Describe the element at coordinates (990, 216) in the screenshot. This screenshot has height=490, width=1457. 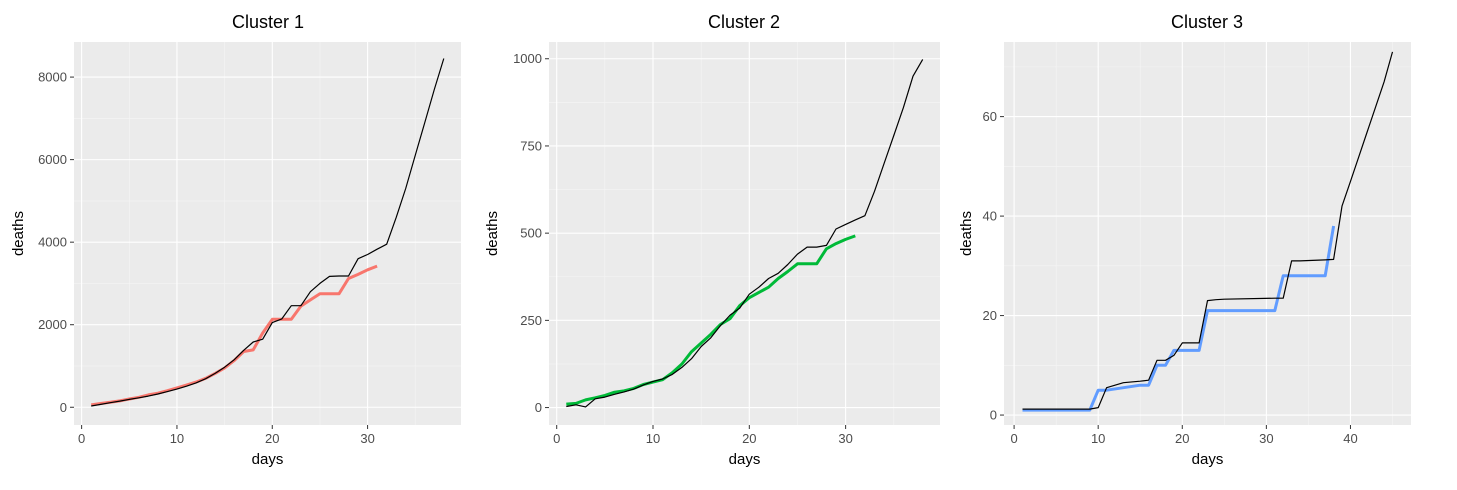
I see `y-tick-label: 40` at that location.